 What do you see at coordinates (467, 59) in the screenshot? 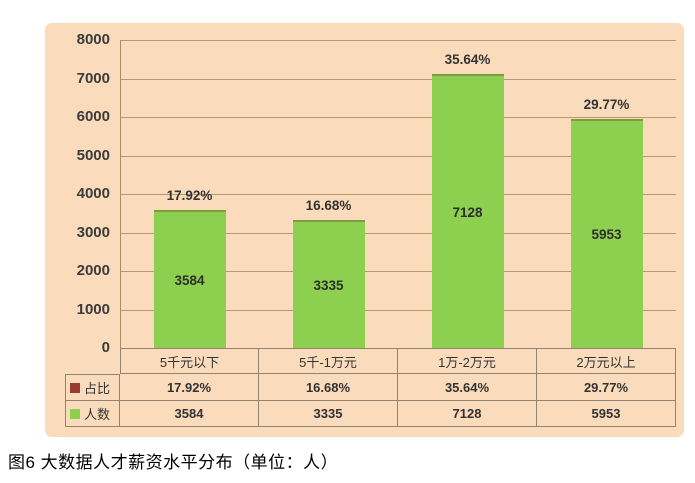
I see `bar-percentage-label: 35.64%` at bounding box center [467, 59].